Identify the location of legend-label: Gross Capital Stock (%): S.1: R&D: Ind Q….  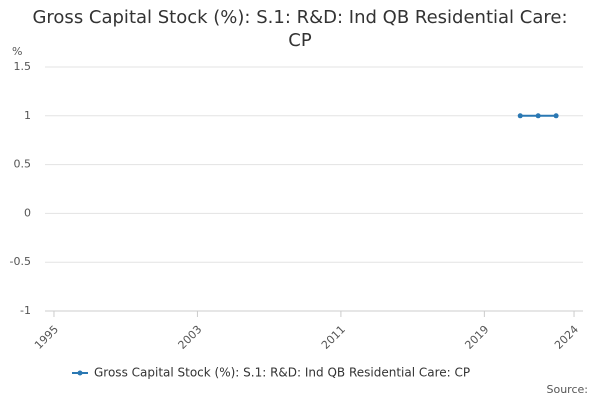
(282, 373).